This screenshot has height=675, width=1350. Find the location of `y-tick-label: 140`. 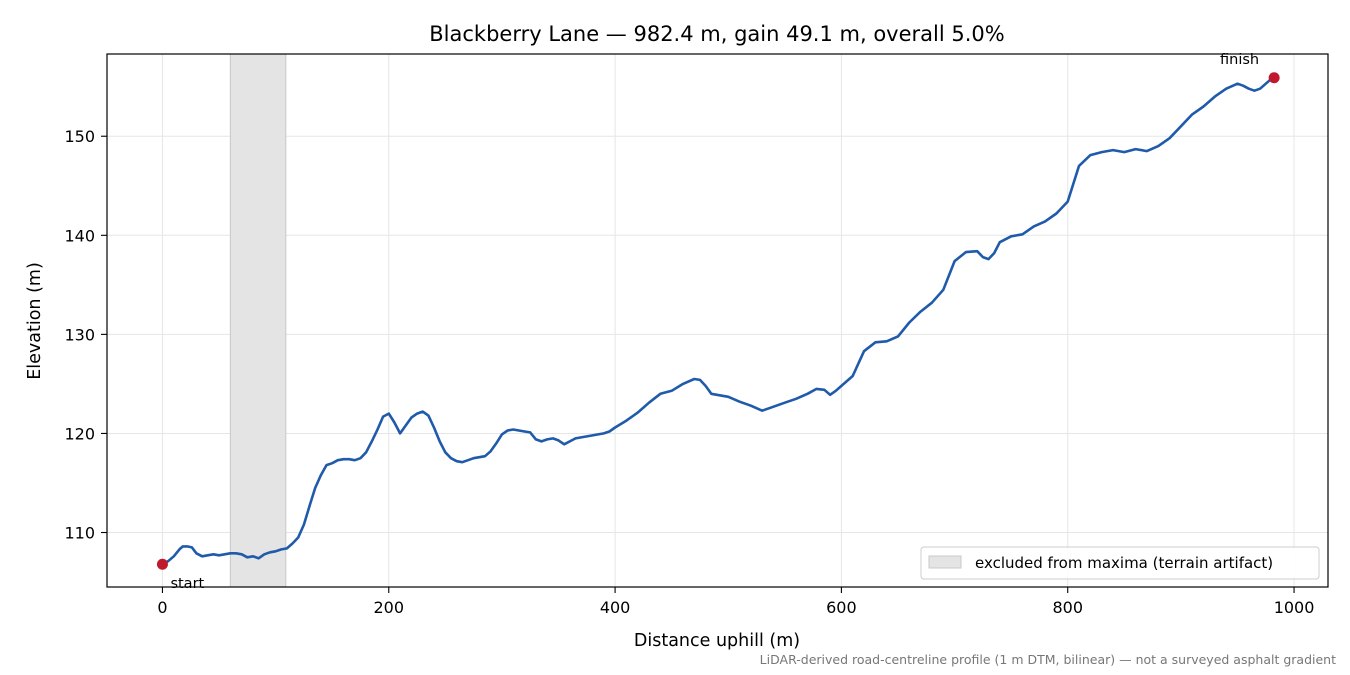

y-tick-label: 140 is located at coordinates (79, 235).